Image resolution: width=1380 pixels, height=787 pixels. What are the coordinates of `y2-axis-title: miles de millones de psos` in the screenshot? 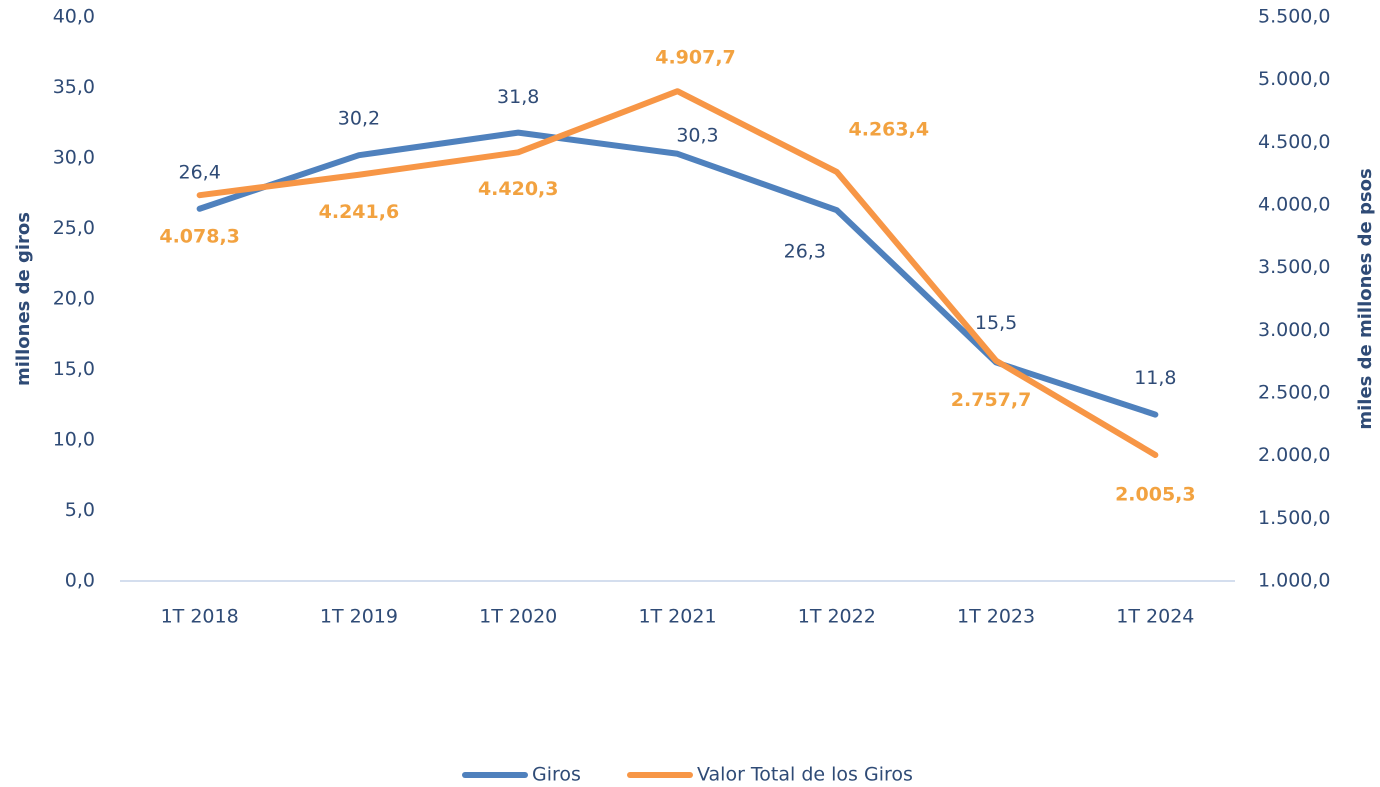 It's located at (1365, 298).